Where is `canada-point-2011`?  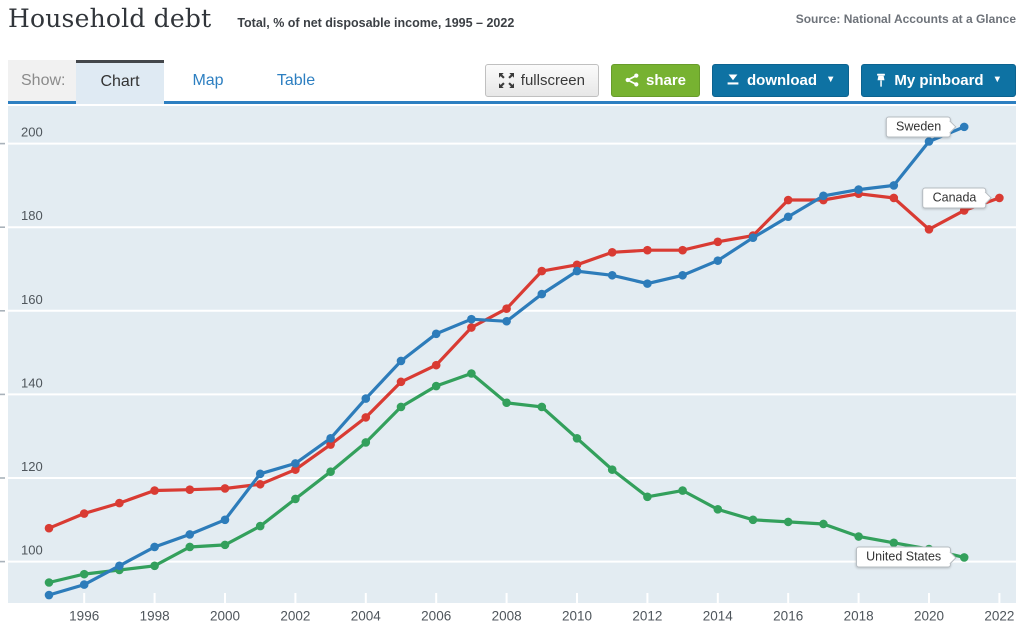
canada-point-2011 is located at coordinates (612, 252).